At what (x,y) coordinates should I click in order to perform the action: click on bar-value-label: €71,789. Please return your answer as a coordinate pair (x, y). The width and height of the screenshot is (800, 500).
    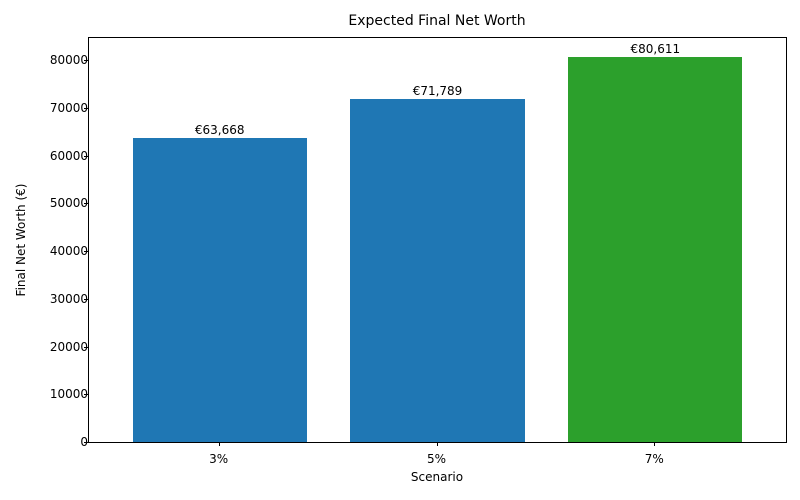
    Looking at the image, I should click on (437, 91).